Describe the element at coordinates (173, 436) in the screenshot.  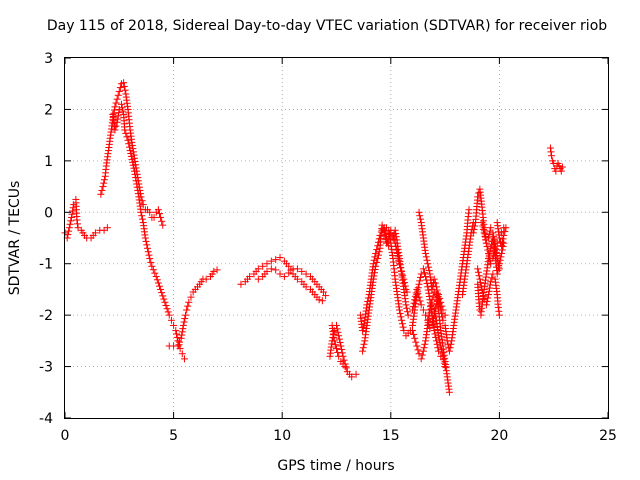
I see `x-tick-label: 5` at that location.